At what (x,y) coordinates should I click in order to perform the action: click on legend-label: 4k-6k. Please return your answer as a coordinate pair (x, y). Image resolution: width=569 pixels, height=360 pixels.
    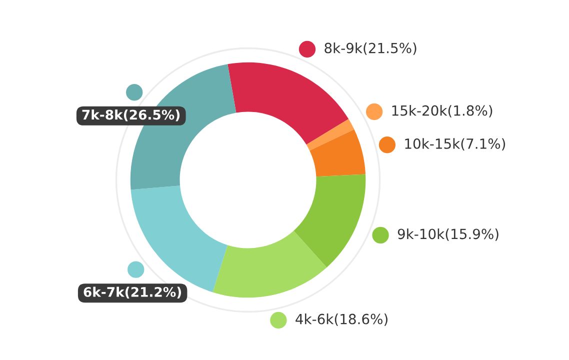
    Looking at the image, I should click on (315, 319).